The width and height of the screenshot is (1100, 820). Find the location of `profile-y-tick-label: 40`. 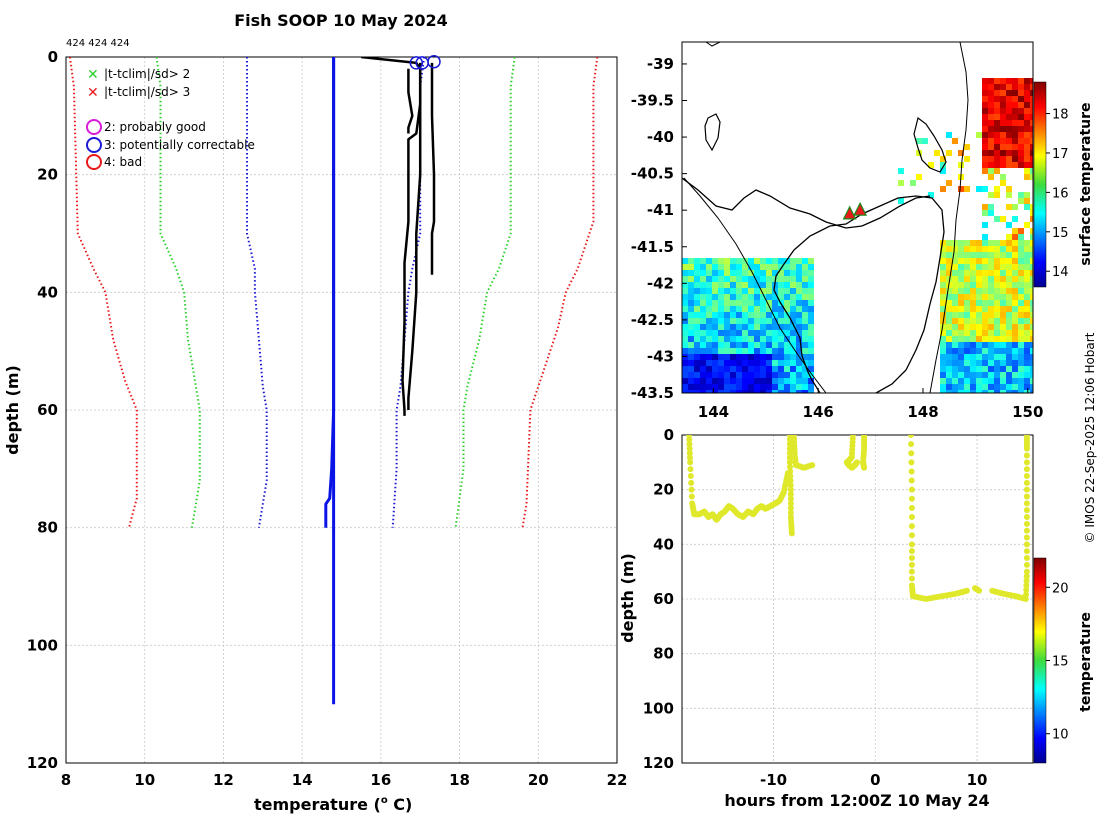

profile-y-tick-label: 40 is located at coordinates (47, 292).